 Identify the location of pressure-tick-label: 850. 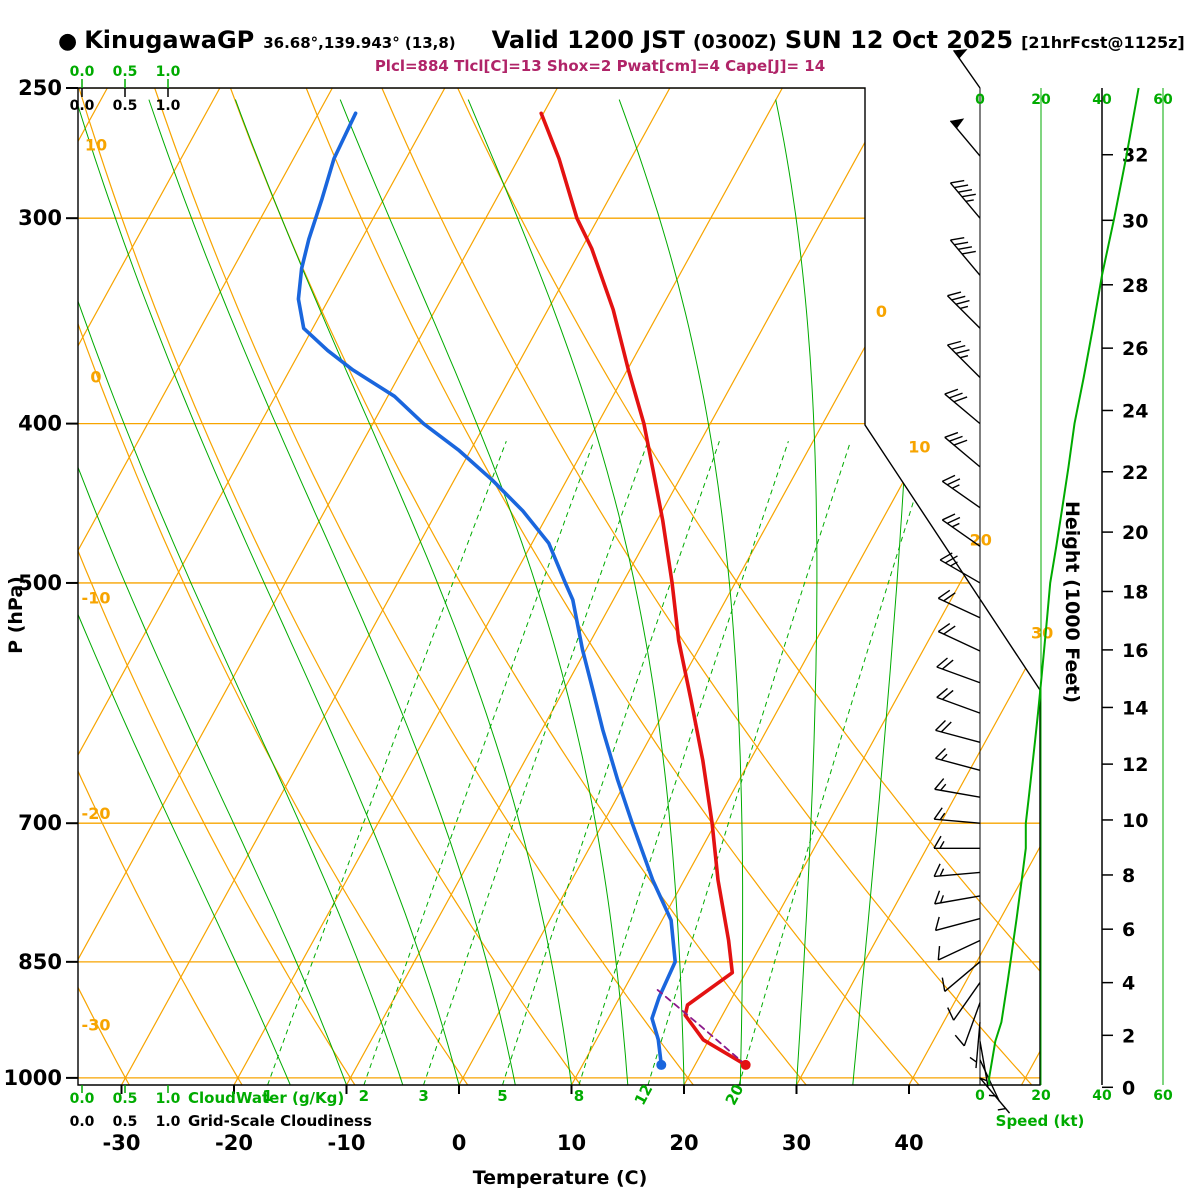
(40, 962).